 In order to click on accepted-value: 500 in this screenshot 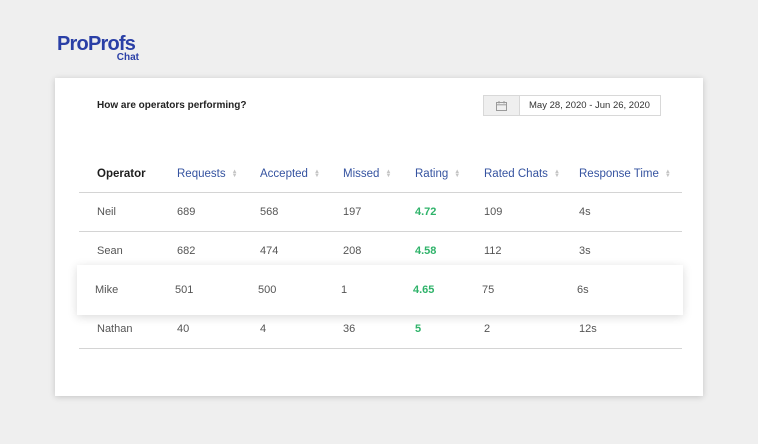, I will do `click(267, 290)`.